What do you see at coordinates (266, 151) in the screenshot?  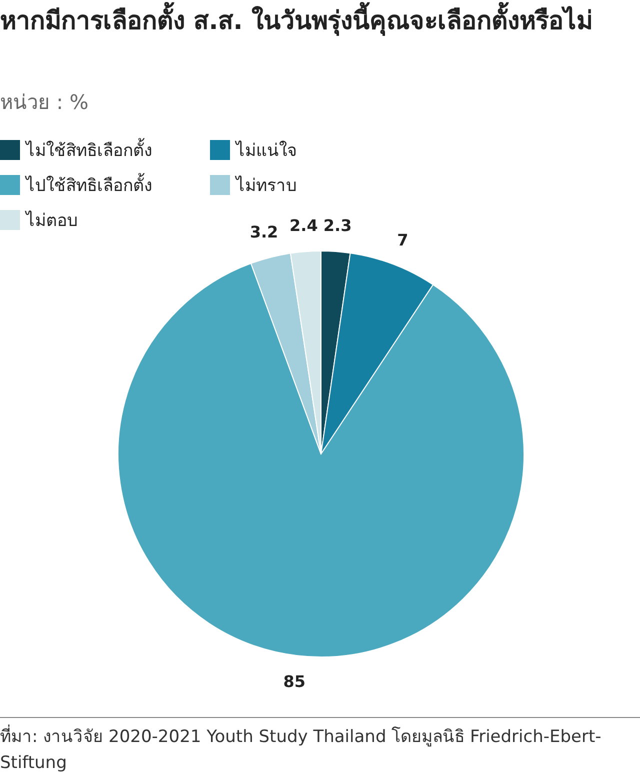 I see `legend-label: ไม่แน่ใจ` at bounding box center [266, 151].